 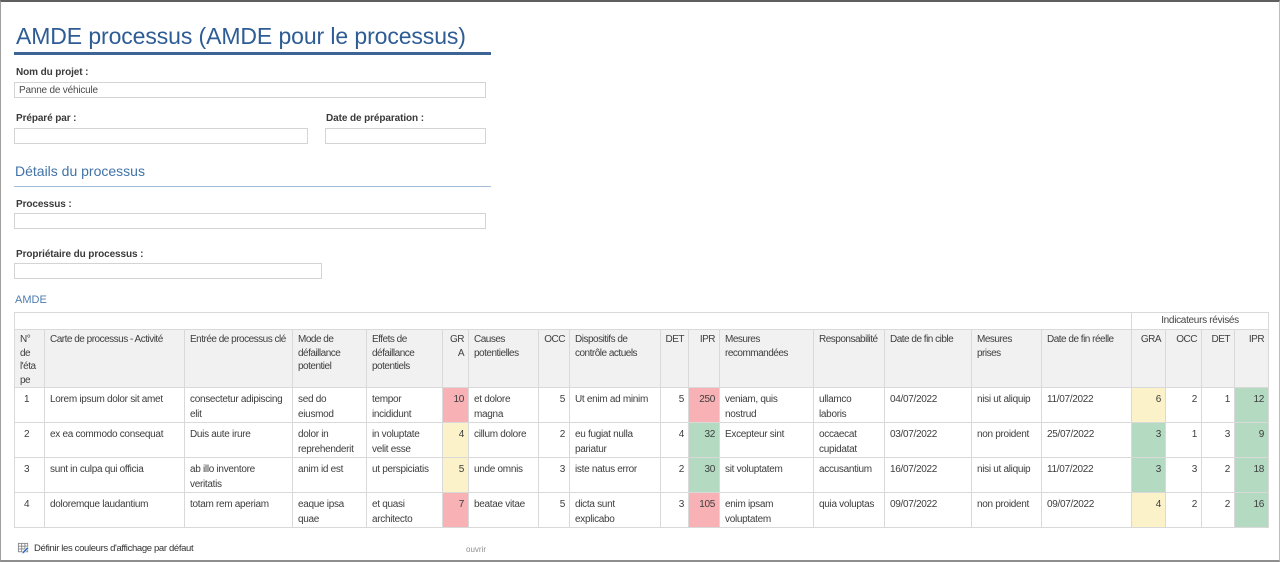 What do you see at coordinates (615, 475) in the screenshot?
I see `table-cell: iste natus error` at bounding box center [615, 475].